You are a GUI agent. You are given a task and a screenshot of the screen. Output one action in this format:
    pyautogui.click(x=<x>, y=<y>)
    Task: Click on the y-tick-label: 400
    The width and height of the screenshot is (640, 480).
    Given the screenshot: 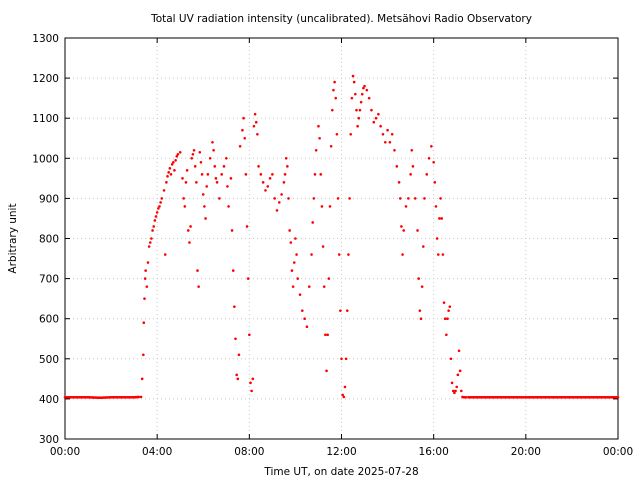 What is the action you would take?
    pyautogui.click(x=49, y=400)
    